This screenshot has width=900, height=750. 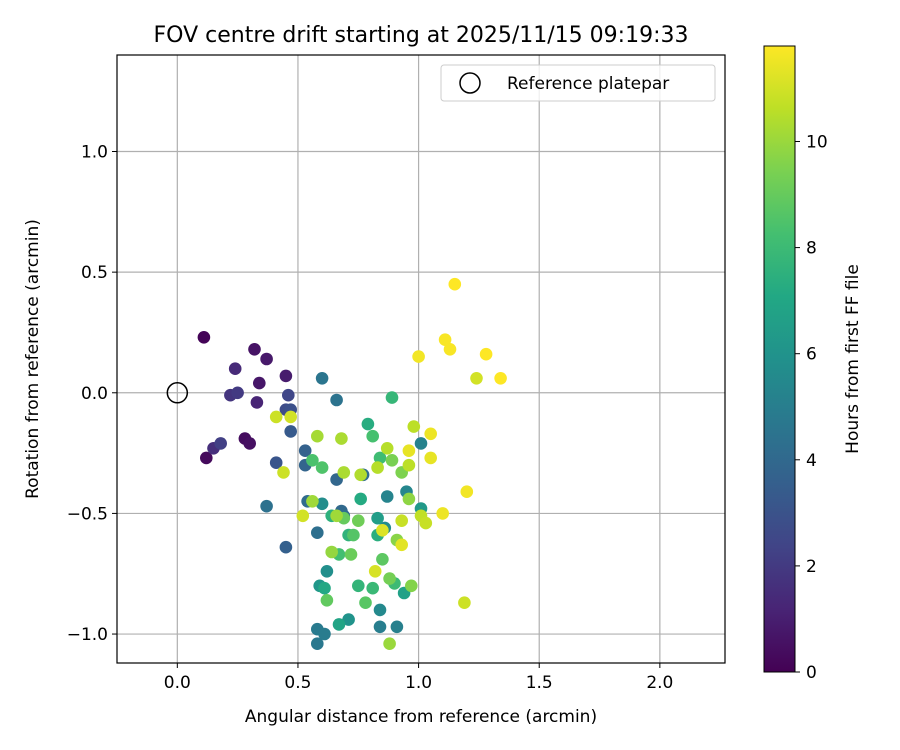 I want to click on colorbar-tick-label: 0, so click(x=811, y=673).